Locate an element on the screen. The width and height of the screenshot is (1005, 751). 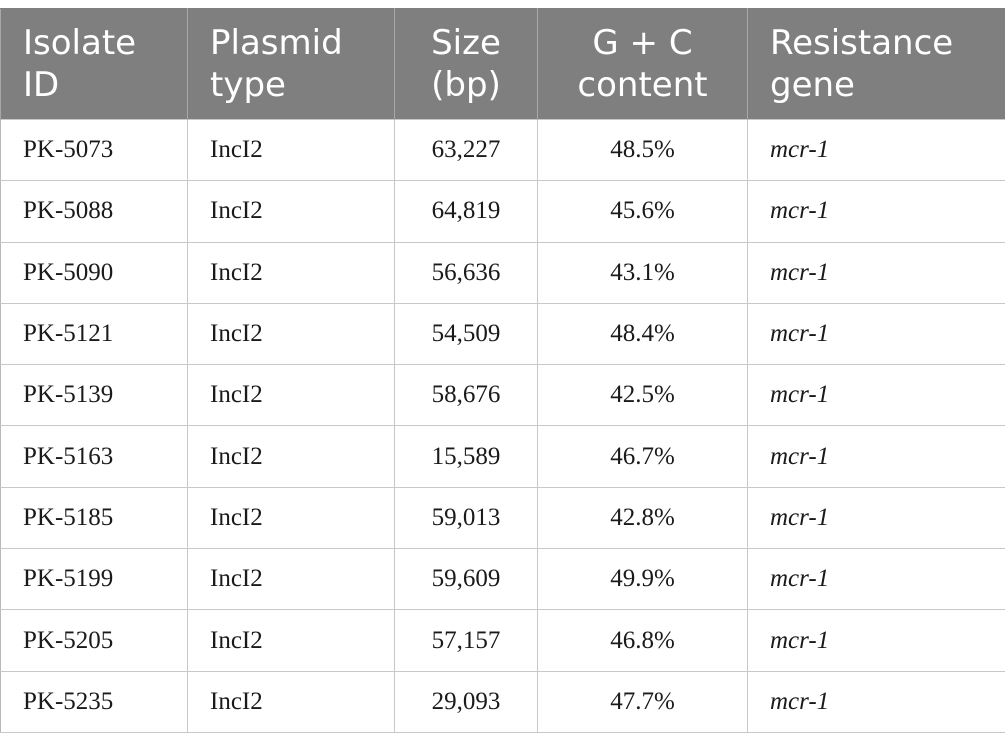
header-plasmid-type: Plasmid type is located at coordinates (291, 64).